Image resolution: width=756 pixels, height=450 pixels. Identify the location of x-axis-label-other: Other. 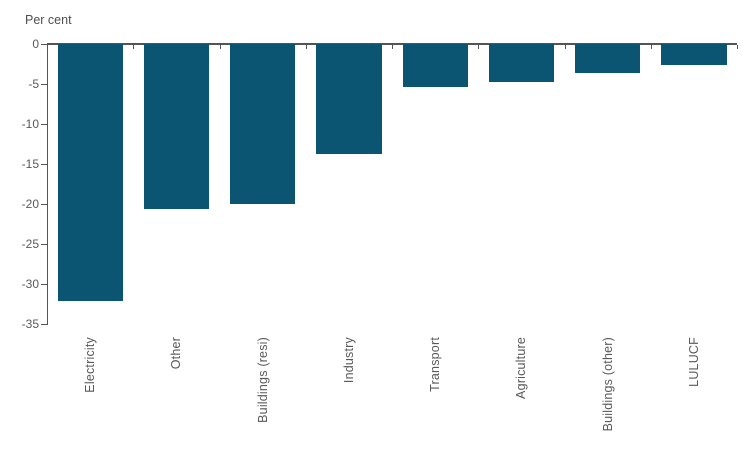
(176, 353).